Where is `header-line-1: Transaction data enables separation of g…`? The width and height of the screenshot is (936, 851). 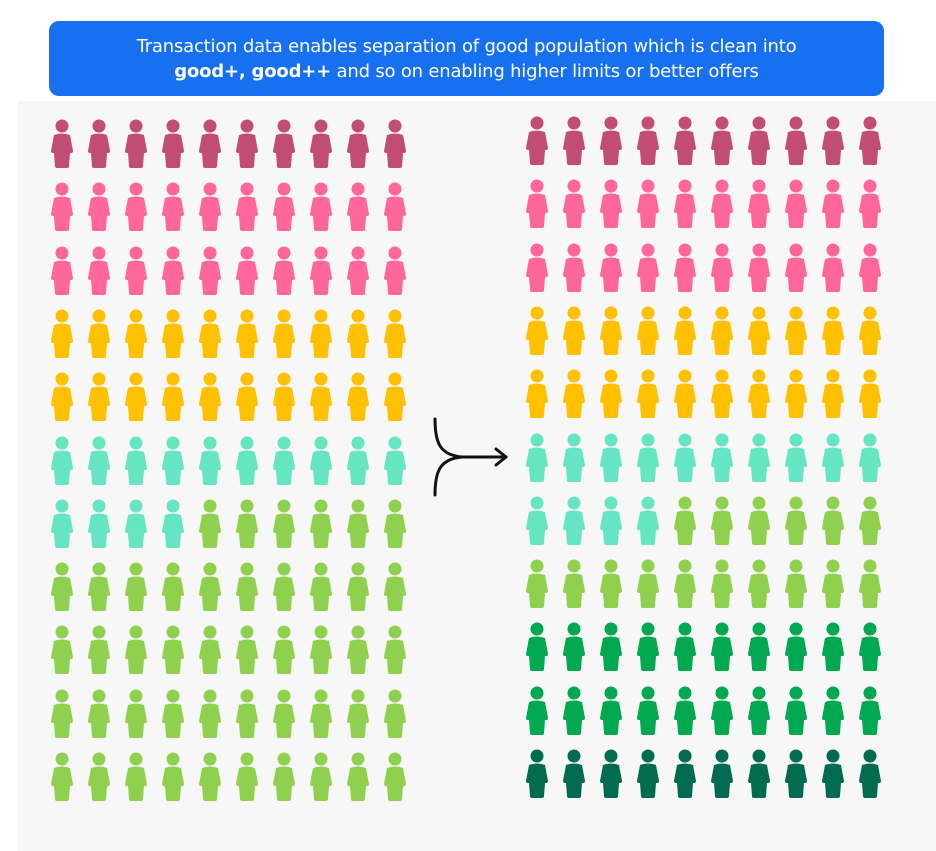
header-line-1: Transaction data enables separation of g… is located at coordinates (466, 46).